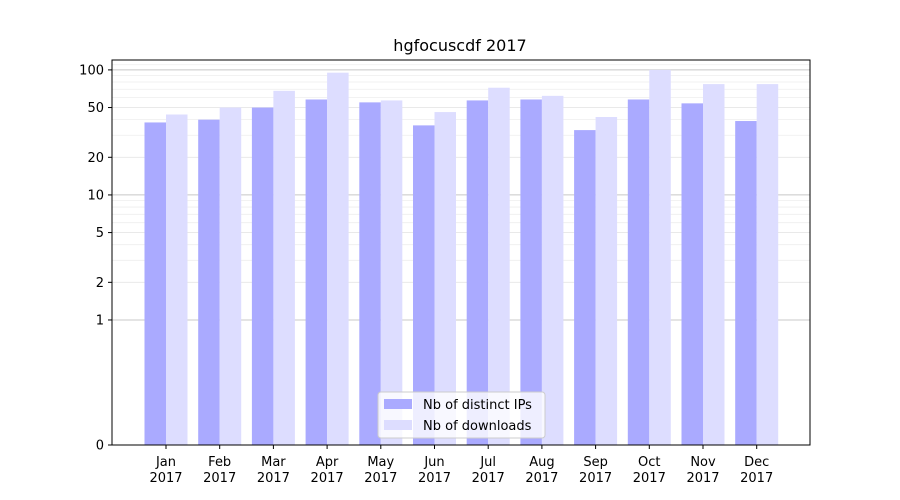 Image resolution: width=900 pixels, height=500 pixels. Describe the element at coordinates (370, 273) in the screenshot. I see `bar-ips-may` at that location.